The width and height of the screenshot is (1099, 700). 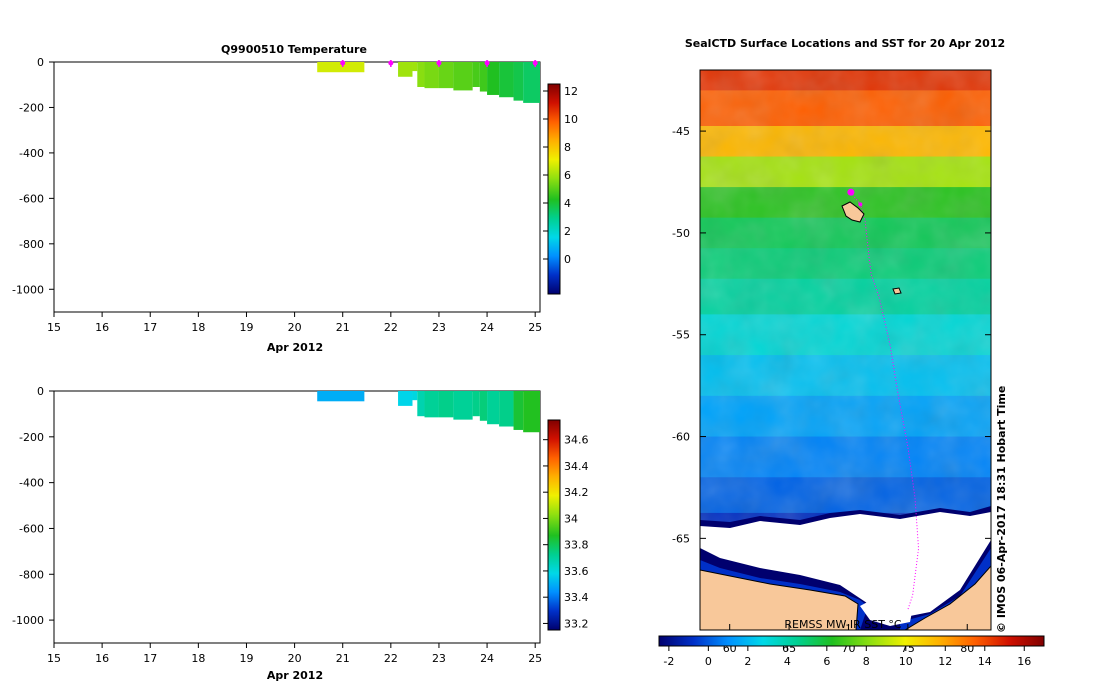 I want to click on temperature-profile-markers, so click(x=439, y=63).